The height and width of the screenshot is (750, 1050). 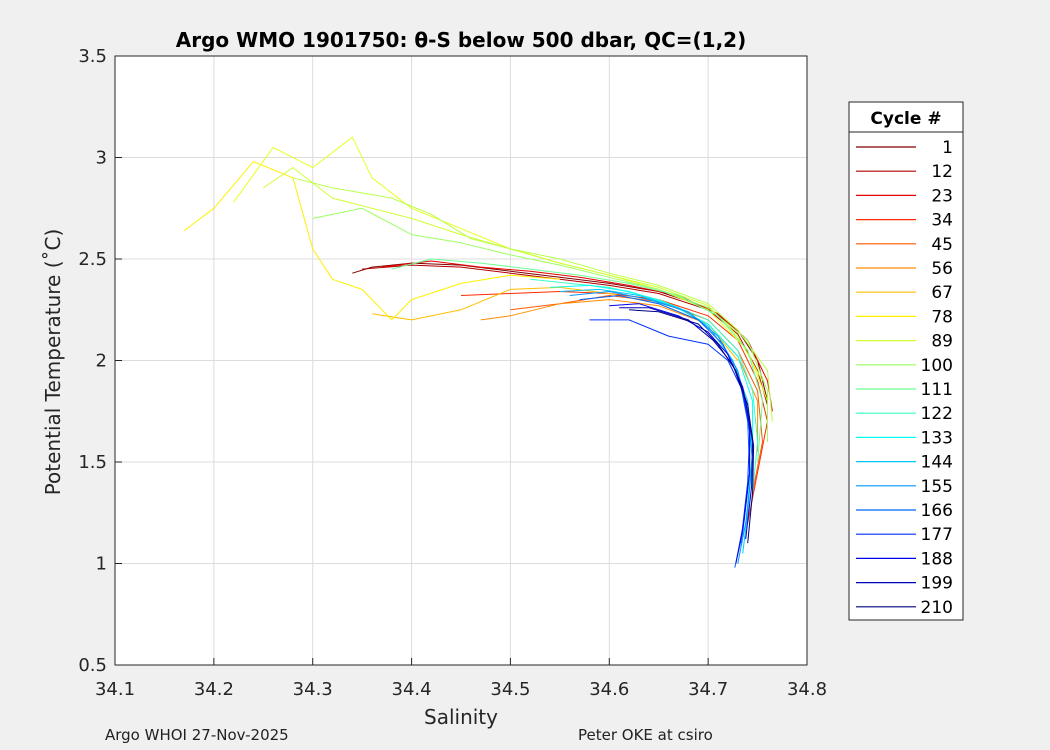 I want to click on legend-label: 34, so click(x=942, y=221).